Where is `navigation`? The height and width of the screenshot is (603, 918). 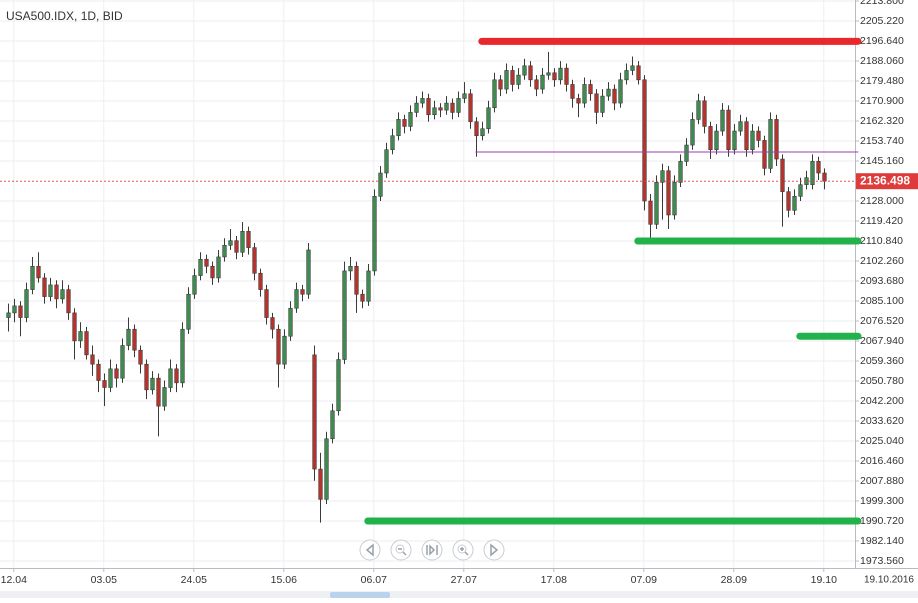
navigation is located at coordinates (432, 550).